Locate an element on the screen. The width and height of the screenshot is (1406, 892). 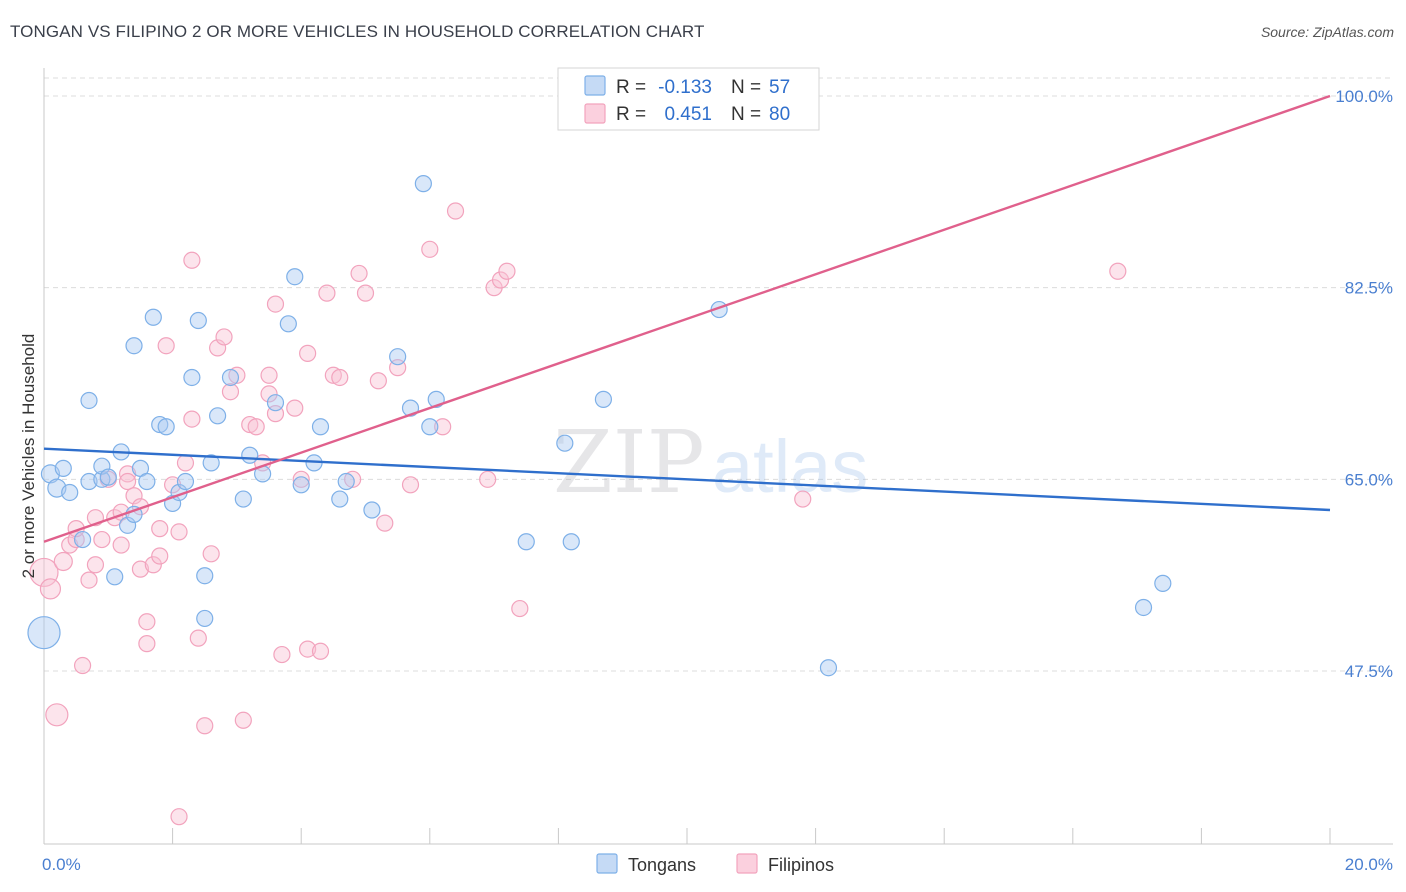
y-tick-label: 100.0% is located at coordinates (1364, 96).